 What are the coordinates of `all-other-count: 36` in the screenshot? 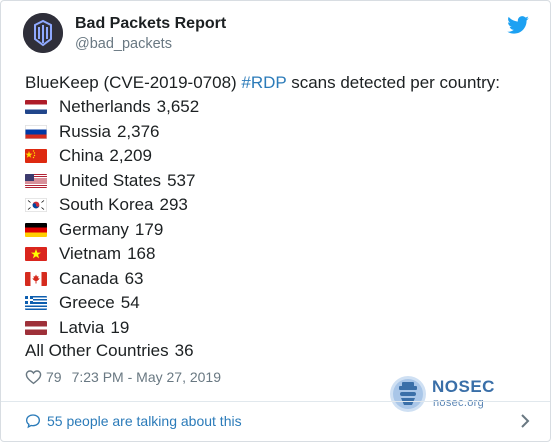 It's located at (184, 350).